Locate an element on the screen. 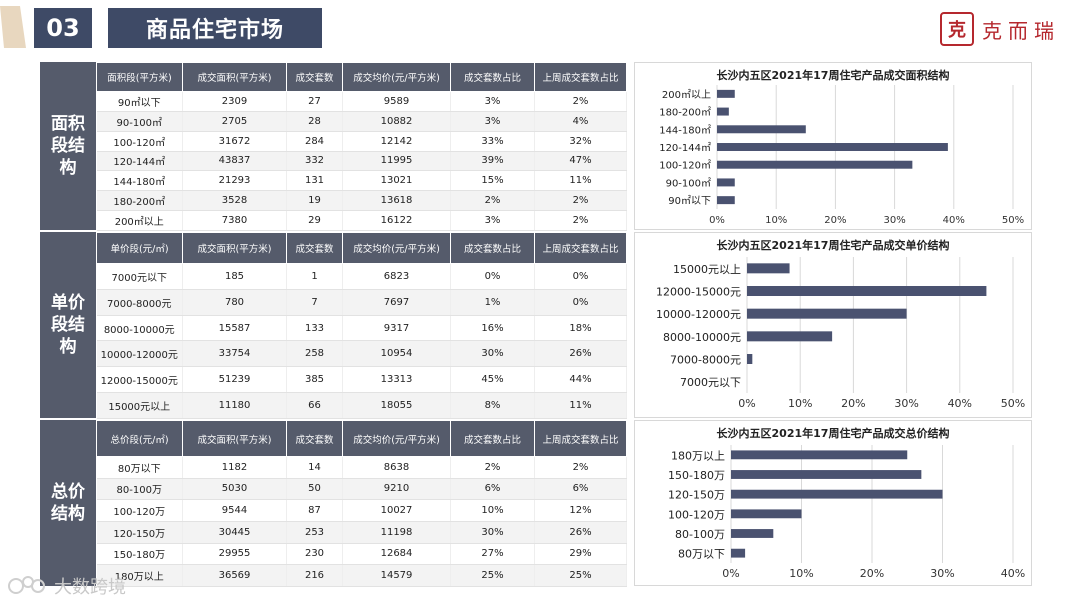  table-cell: 7 is located at coordinates (314, 302).